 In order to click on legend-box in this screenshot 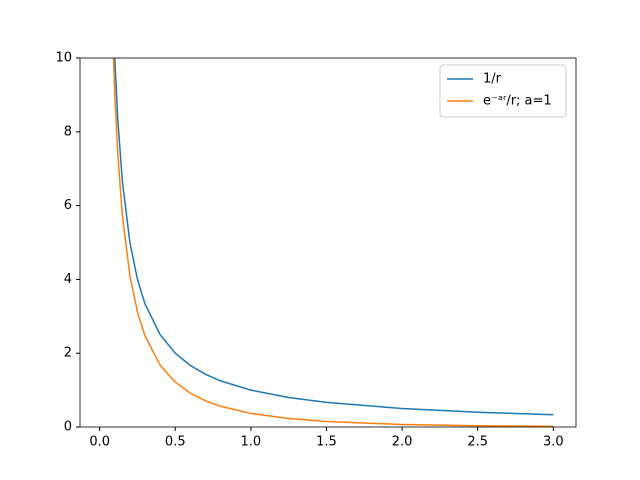, I will do `click(503, 91)`.